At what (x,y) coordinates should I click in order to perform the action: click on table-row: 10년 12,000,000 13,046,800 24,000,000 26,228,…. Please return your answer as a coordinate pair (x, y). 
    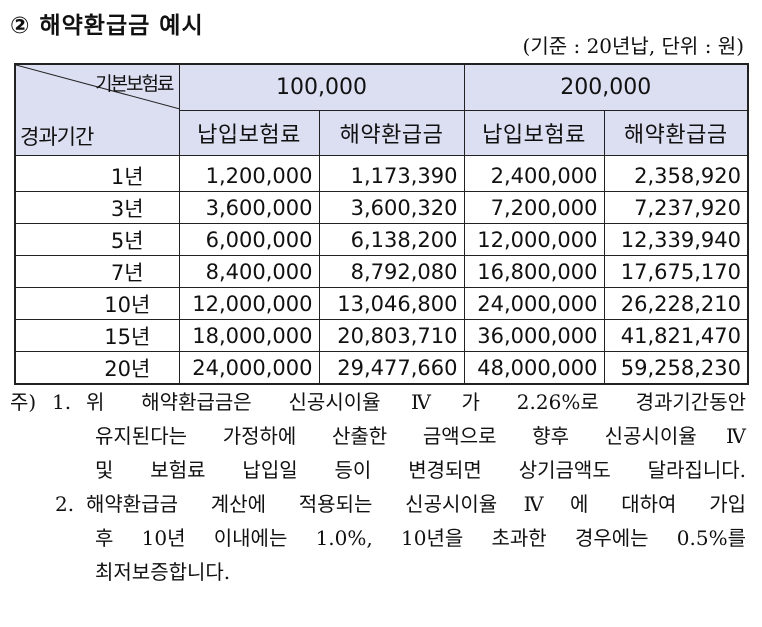
    Looking at the image, I should click on (381, 303).